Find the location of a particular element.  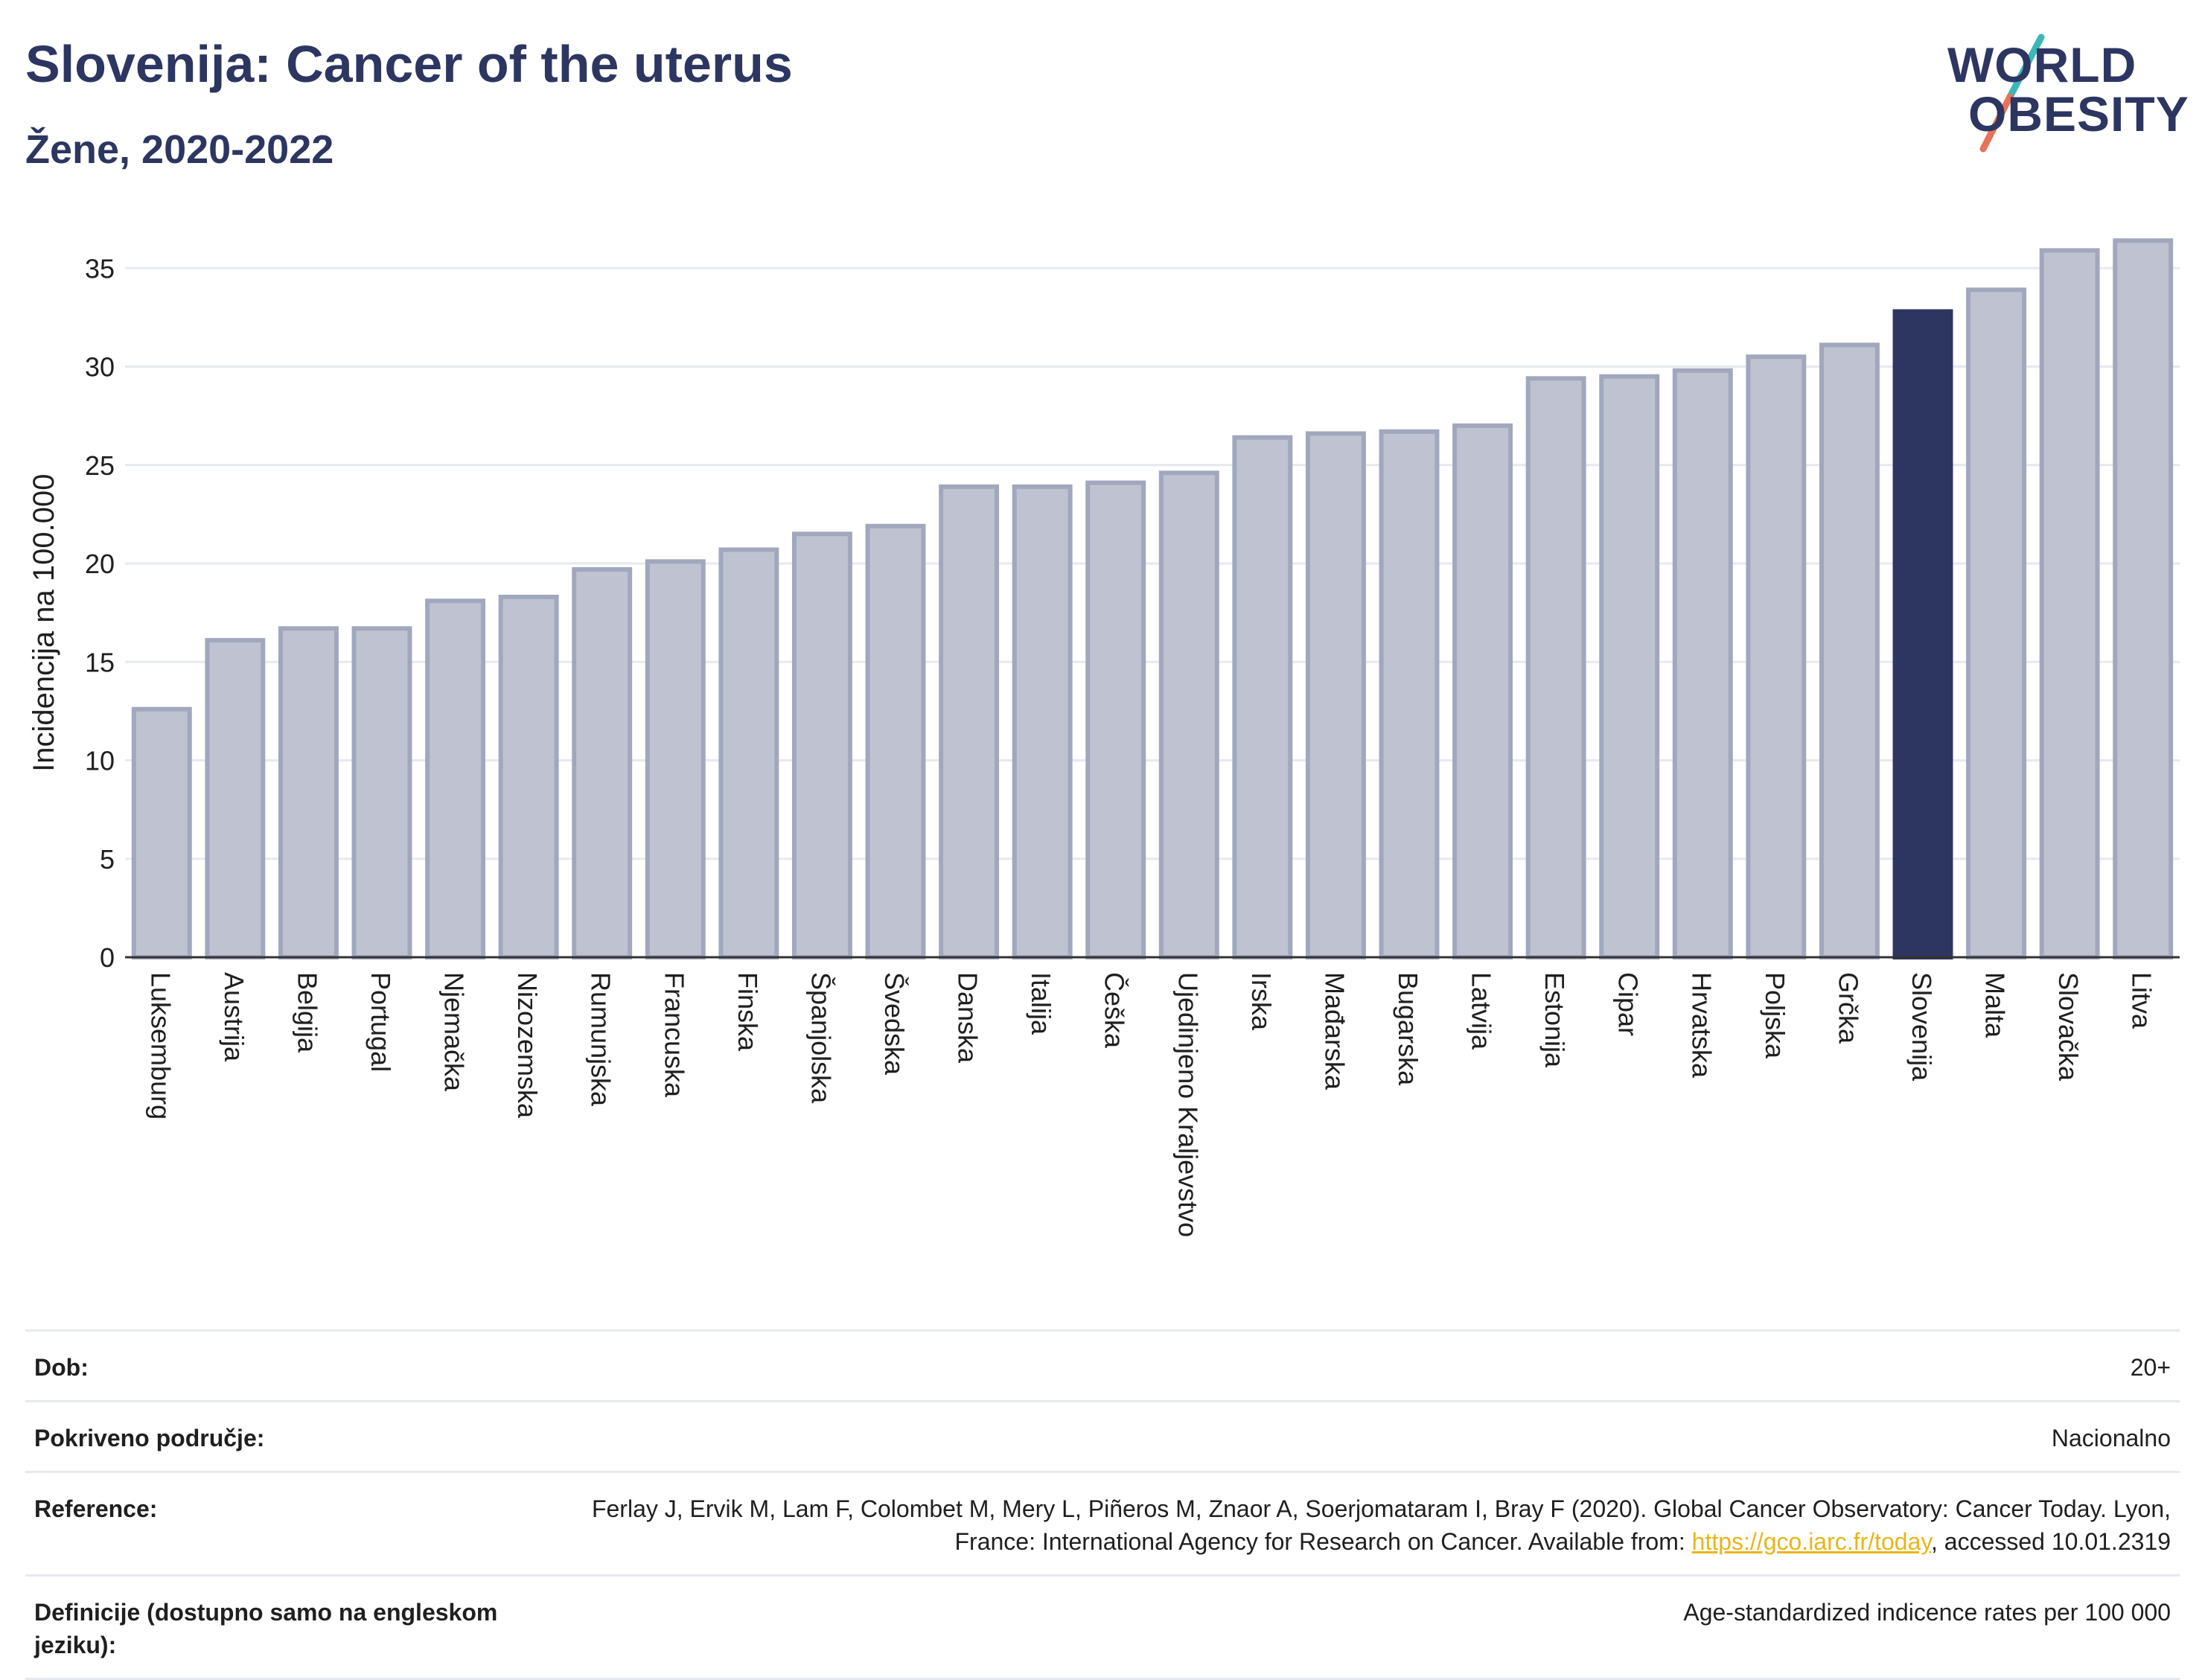

coverage-value: Nacionalno is located at coordinates (2111, 1438).